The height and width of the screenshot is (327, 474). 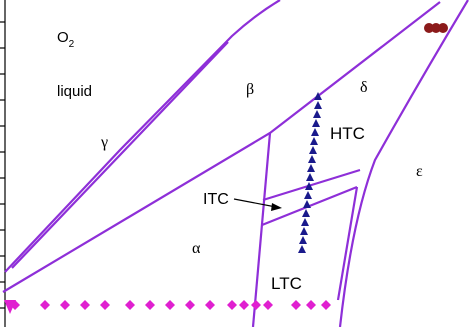 I want to click on o2-label: O2, so click(x=66, y=39).